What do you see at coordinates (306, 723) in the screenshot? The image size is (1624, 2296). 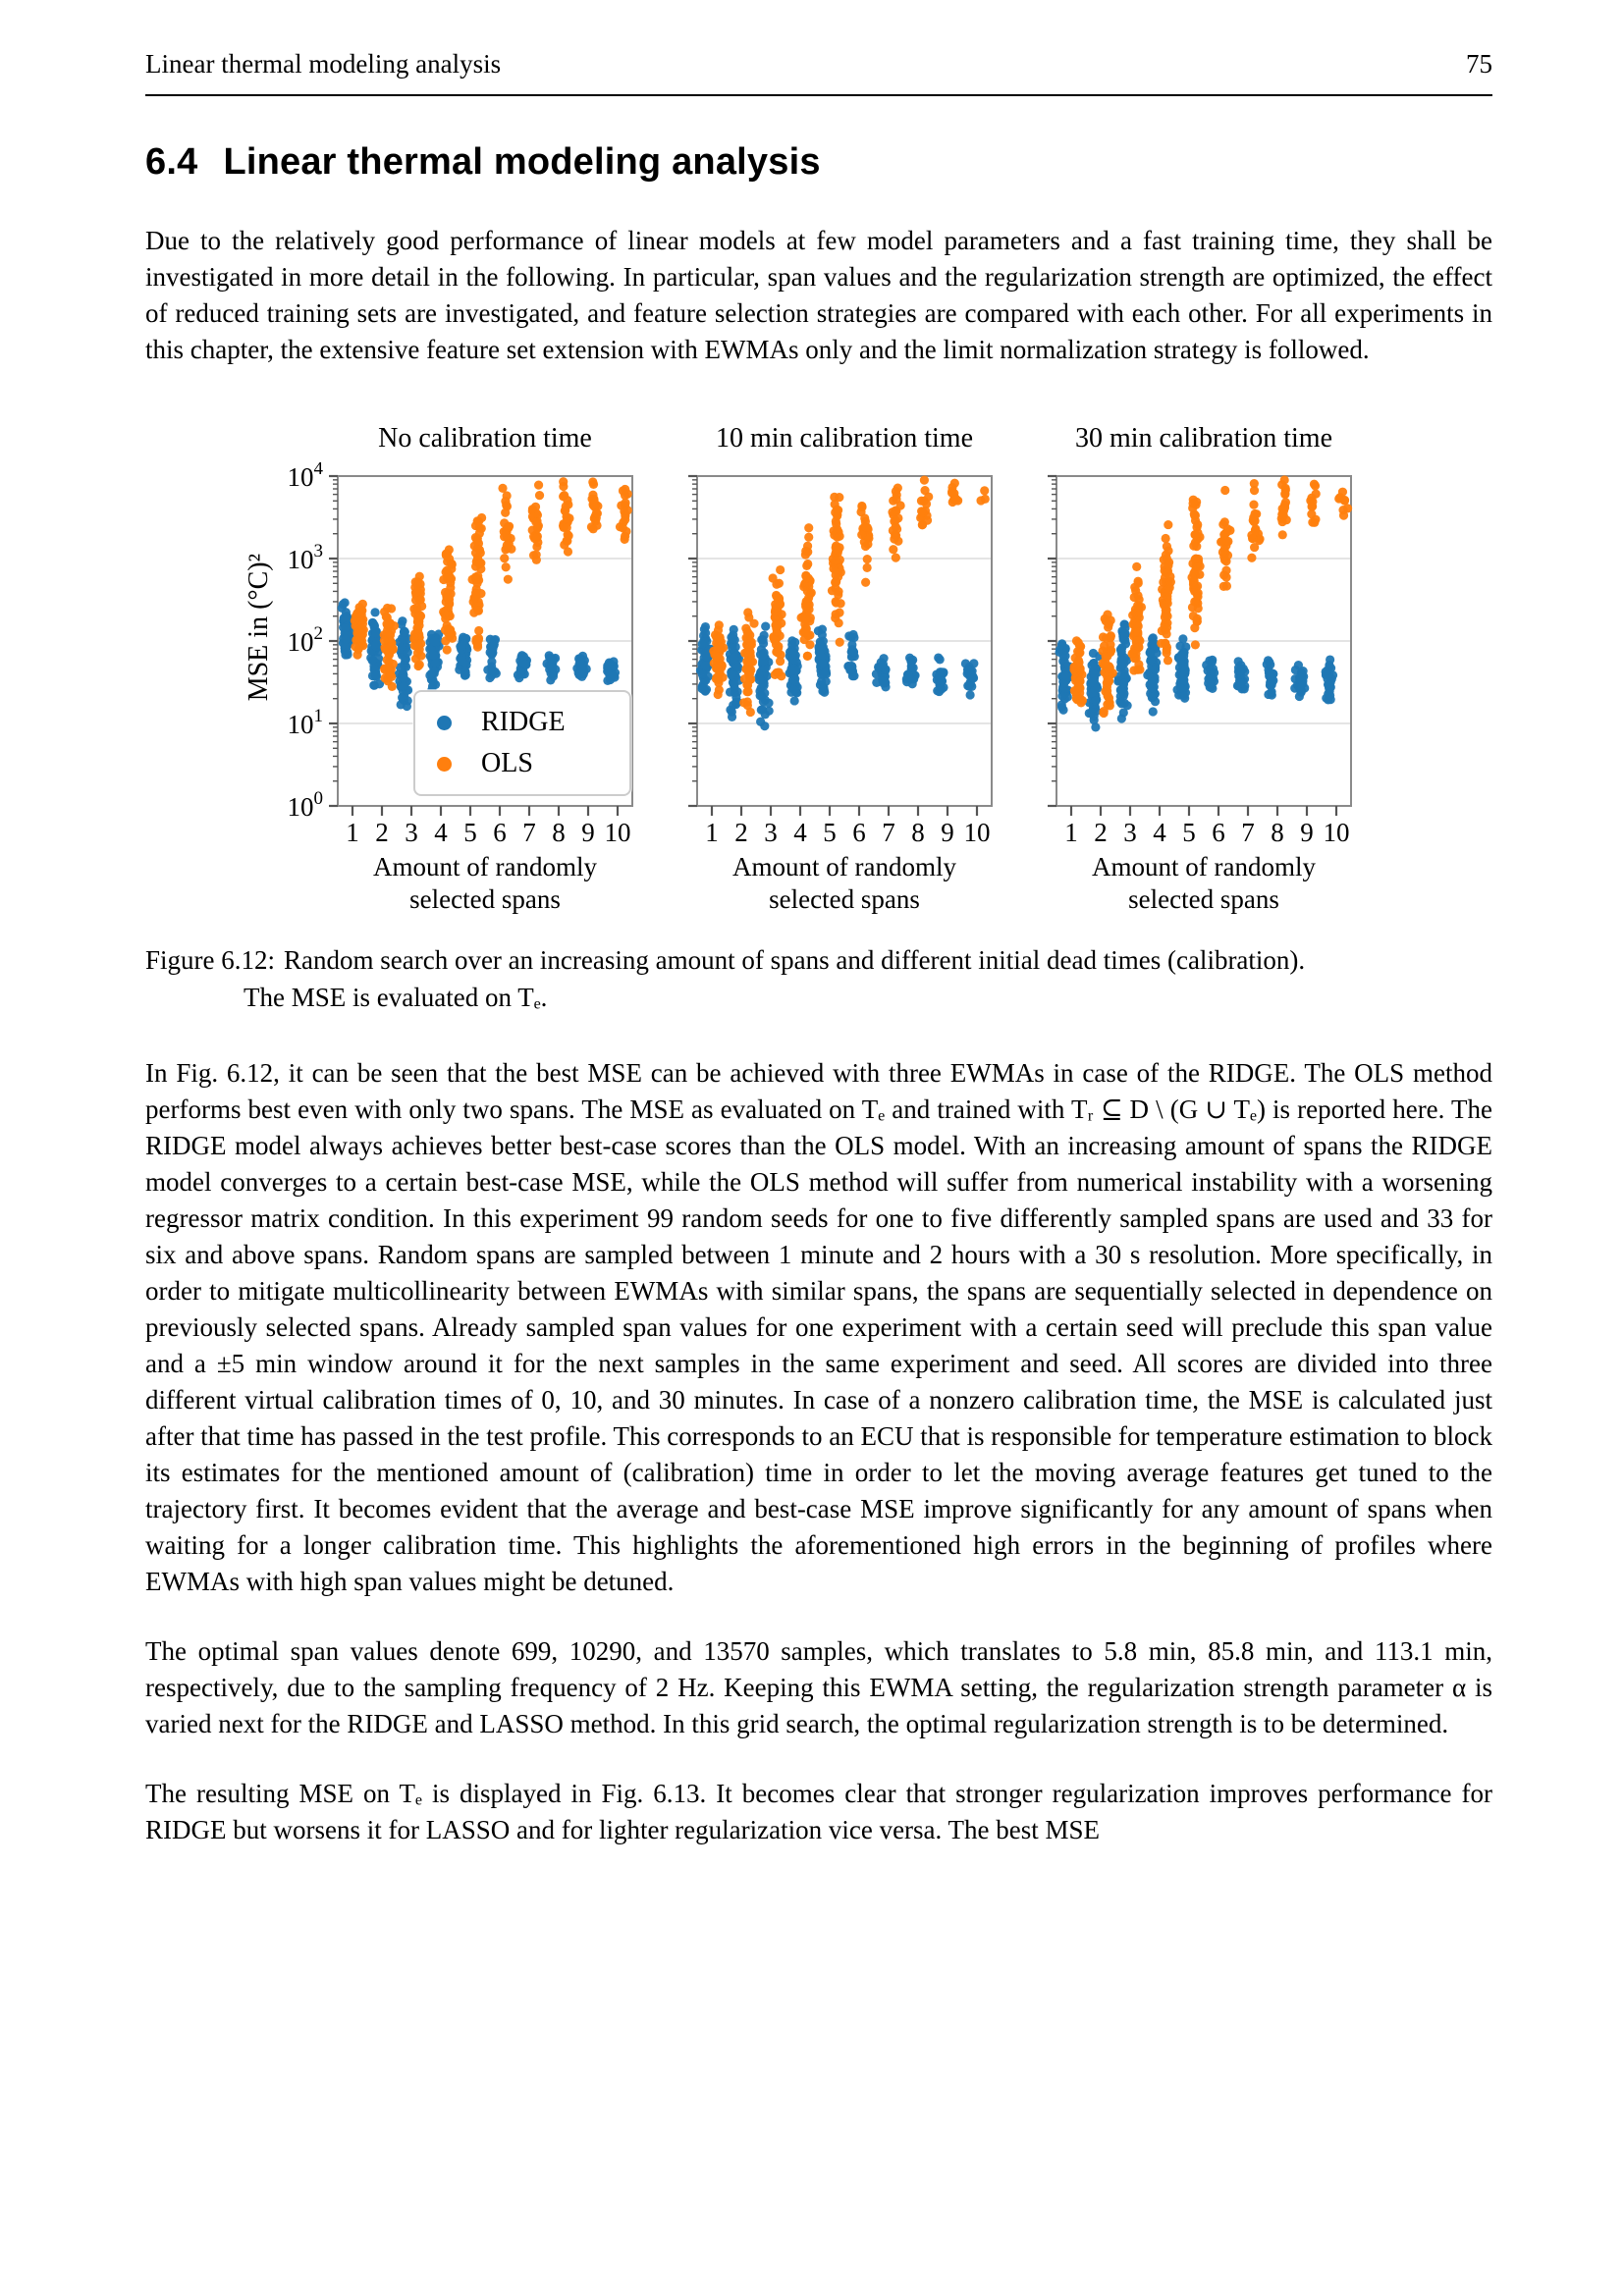 I see `svg-text: 10¹` at bounding box center [306, 723].